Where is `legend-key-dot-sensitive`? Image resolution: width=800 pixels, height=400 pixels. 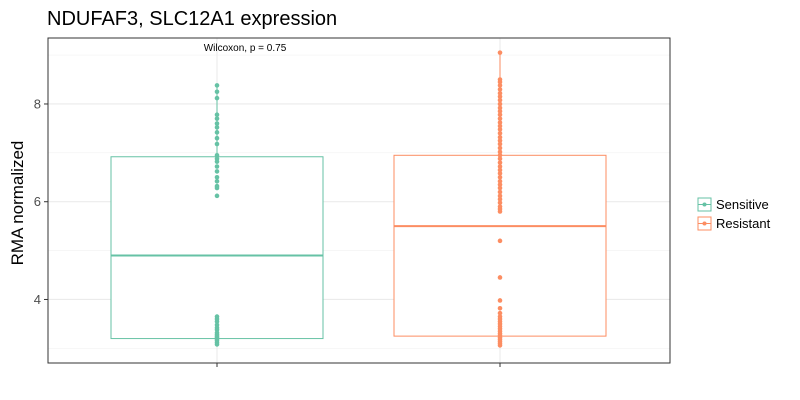
legend-key-dot-sensitive is located at coordinates (704, 204).